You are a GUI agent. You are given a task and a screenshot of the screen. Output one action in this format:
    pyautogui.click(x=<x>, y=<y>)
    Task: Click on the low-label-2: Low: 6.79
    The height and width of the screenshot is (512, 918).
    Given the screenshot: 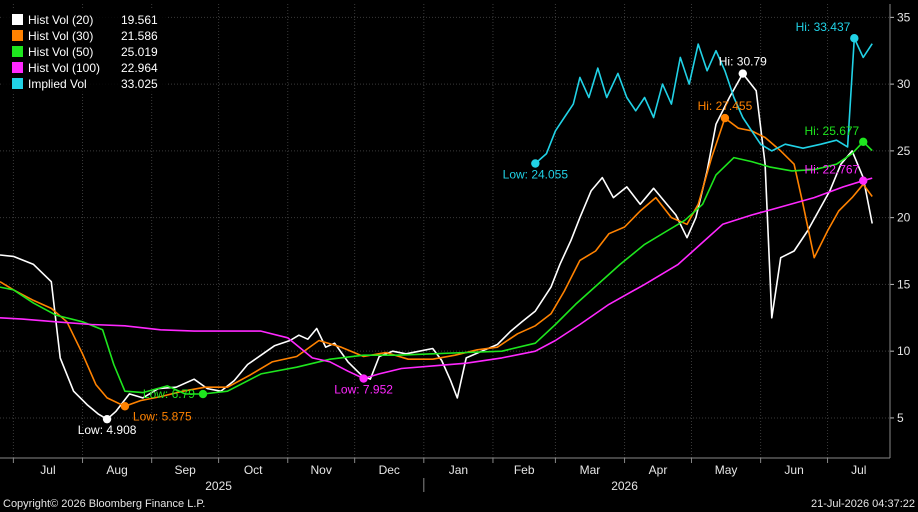 What is the action you would take?
    pyautogui.click(x=169, y=394)
    